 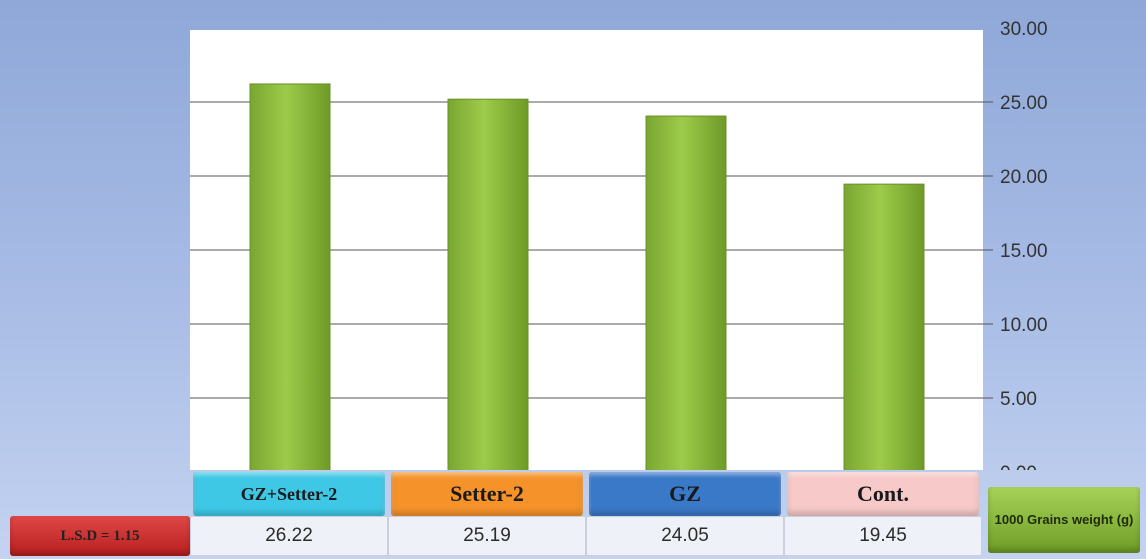 What do you see at coordinates (1024, 325) in the screenshot?
I see `y-tick-label: 10.00` at bounding box center [1024, 325].